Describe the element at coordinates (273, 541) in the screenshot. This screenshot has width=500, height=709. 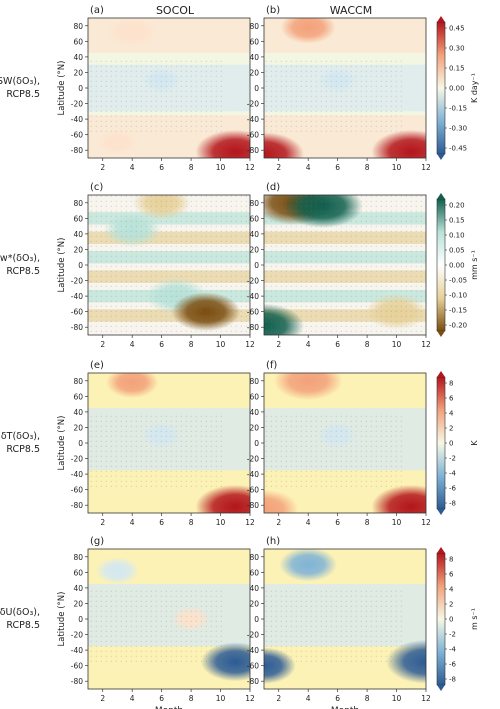
I see `panel-label: (h)` at that location.